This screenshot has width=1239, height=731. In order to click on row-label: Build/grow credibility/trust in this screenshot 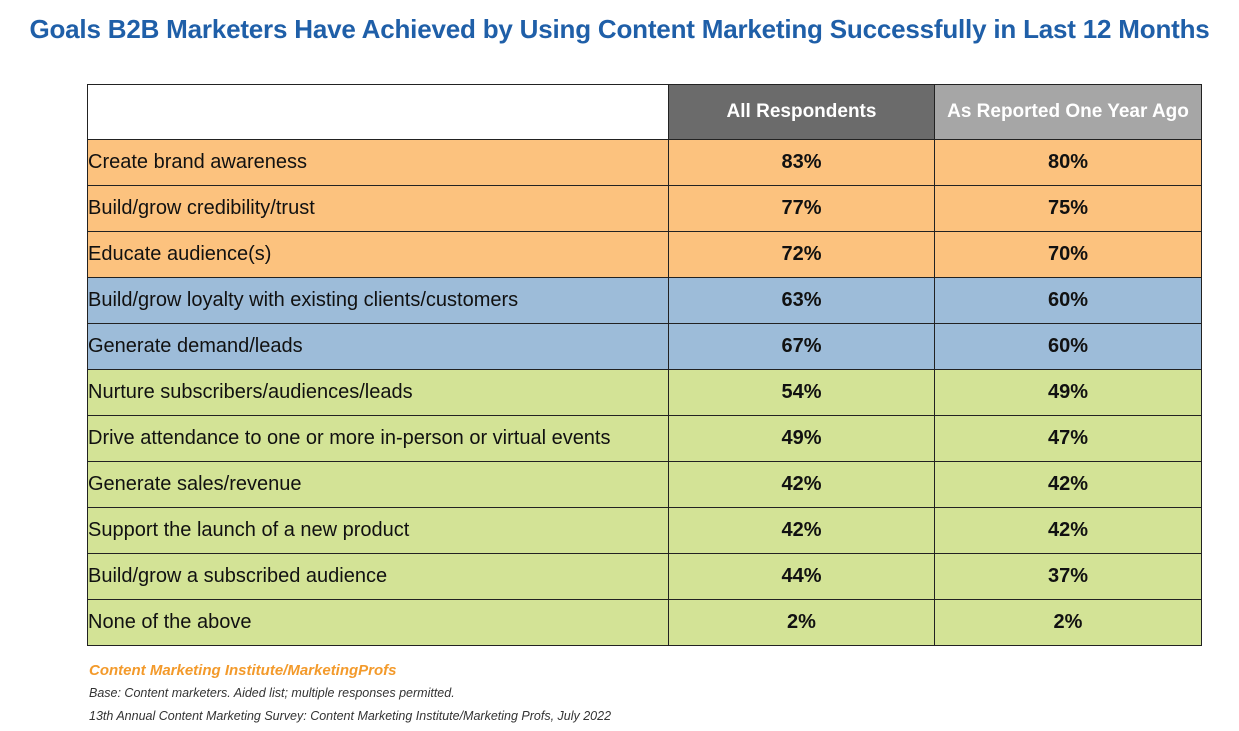, I will do `click(378, 208)`.